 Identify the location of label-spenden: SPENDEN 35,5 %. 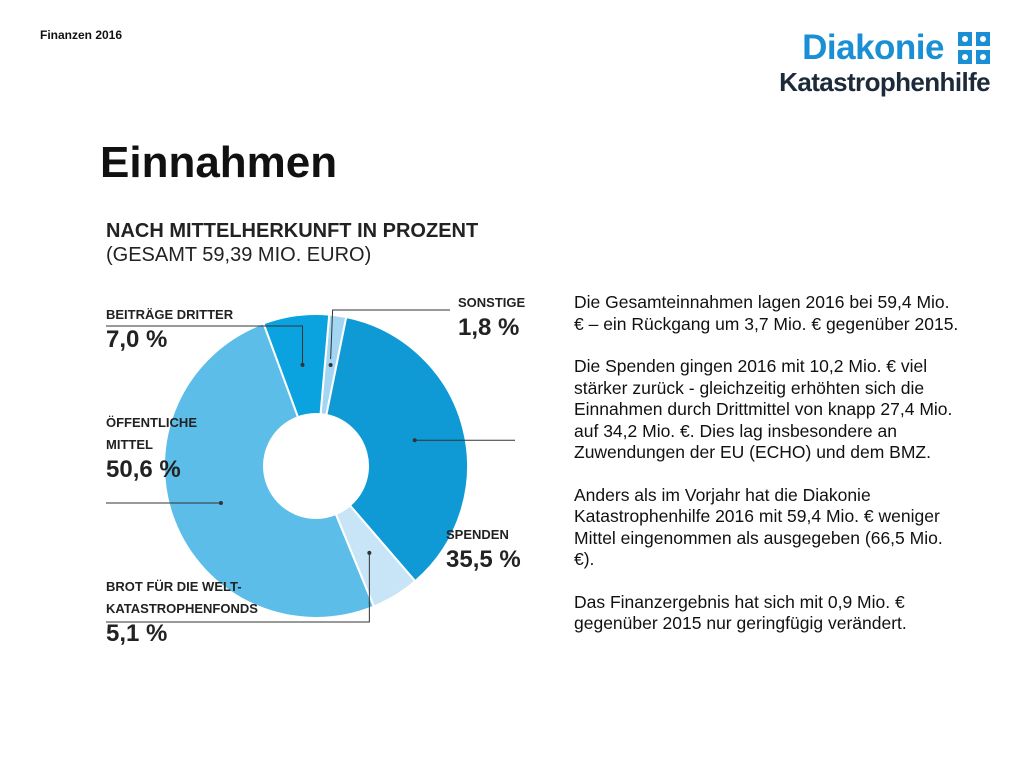
(483, 549).